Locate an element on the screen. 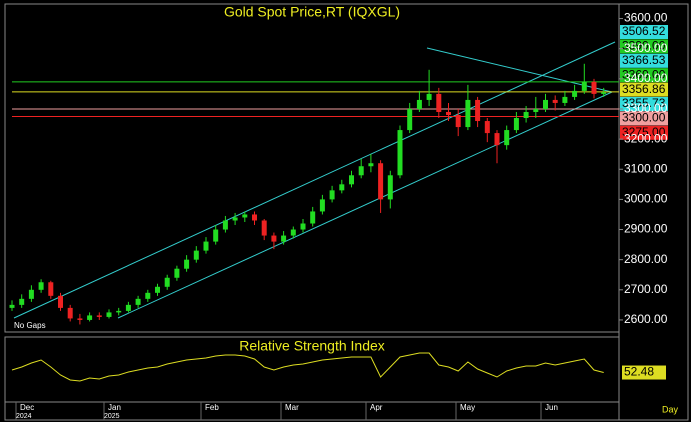 The width and height of the screenshot is (691, 422). rsi-title: Relative Strength Index is located at coordinates (312, 346).